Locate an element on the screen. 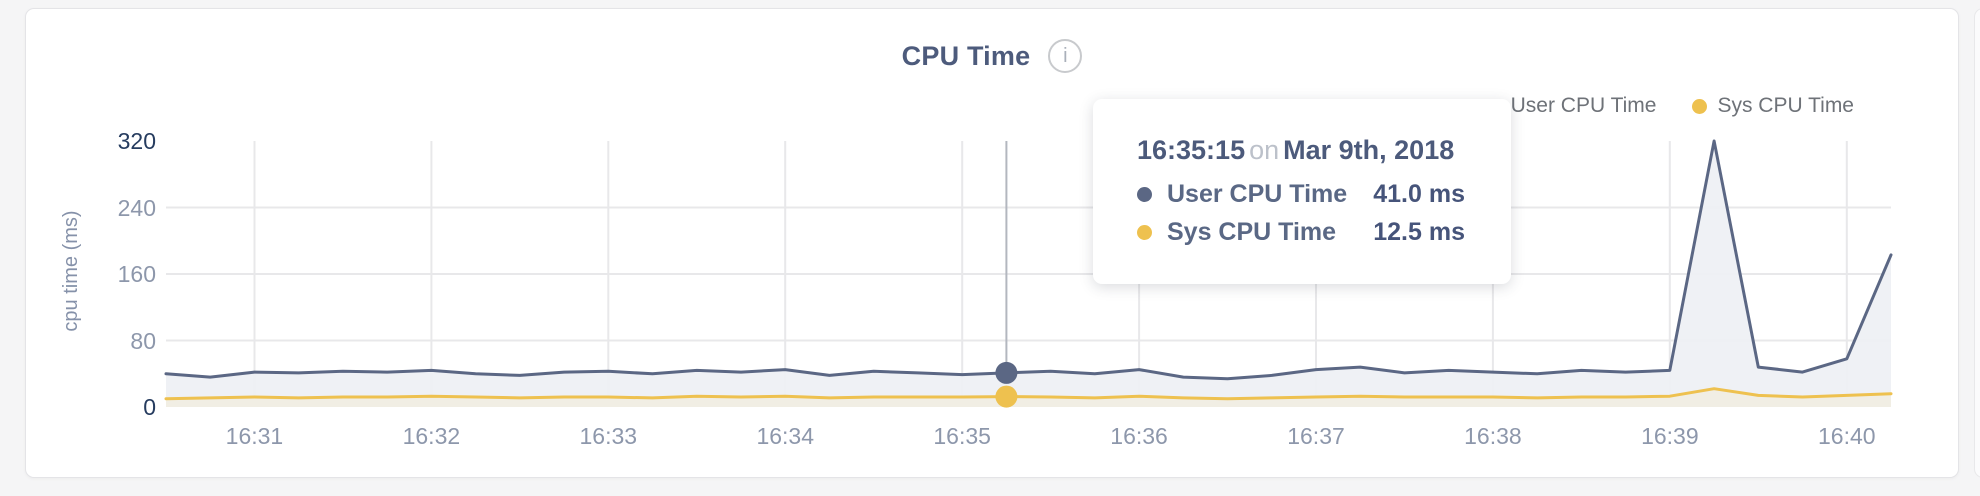 This screenshot has height=496, width=1980. x-axis-tick-label: 16:38 is located at coordinates (1493, 436).